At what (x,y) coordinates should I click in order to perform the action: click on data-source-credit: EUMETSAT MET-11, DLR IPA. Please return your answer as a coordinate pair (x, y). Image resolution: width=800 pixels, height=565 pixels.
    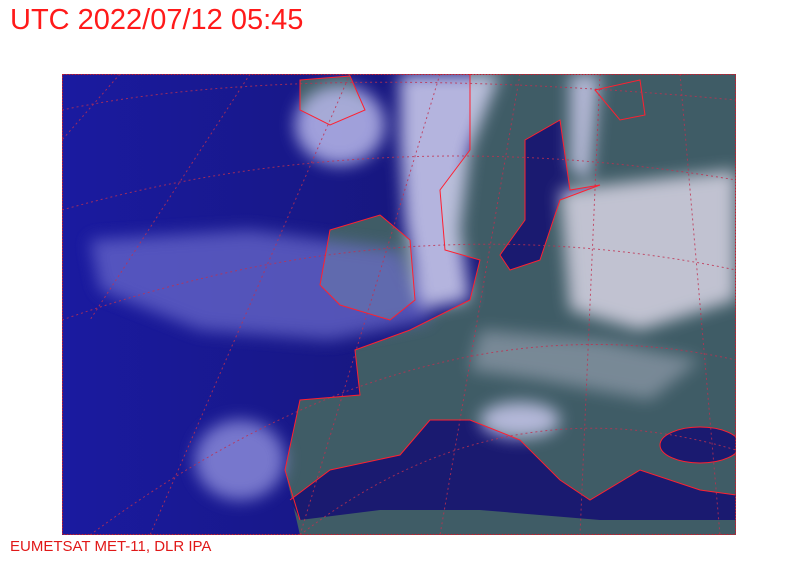
    Looking at the image, I should click on (111, 546).